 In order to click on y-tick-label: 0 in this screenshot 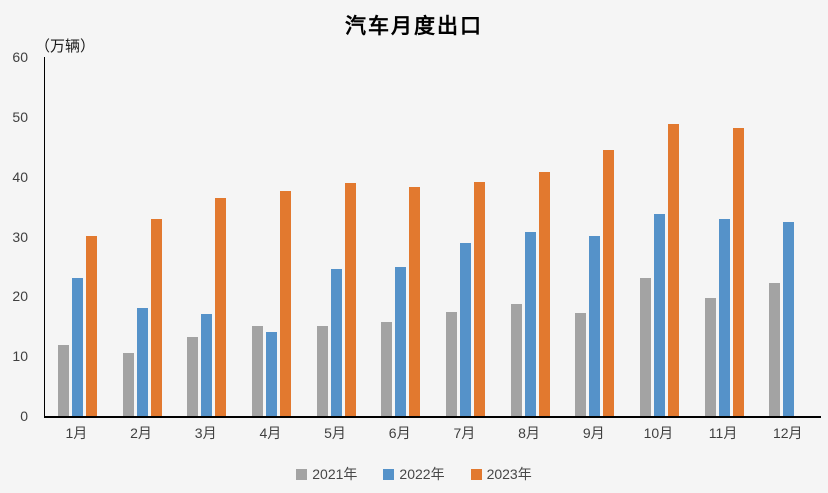, I will do `click(24, 416)`.